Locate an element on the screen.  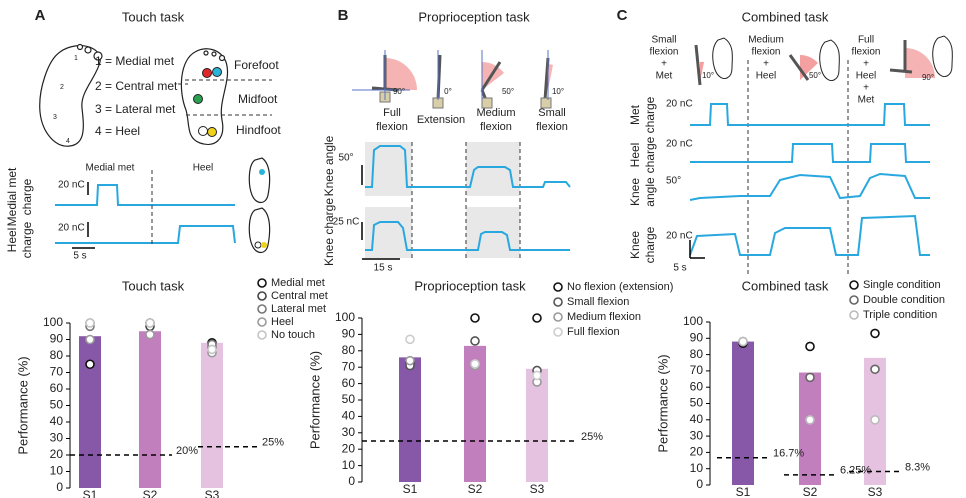
panel-label: C is located at coordinates (622, 15).